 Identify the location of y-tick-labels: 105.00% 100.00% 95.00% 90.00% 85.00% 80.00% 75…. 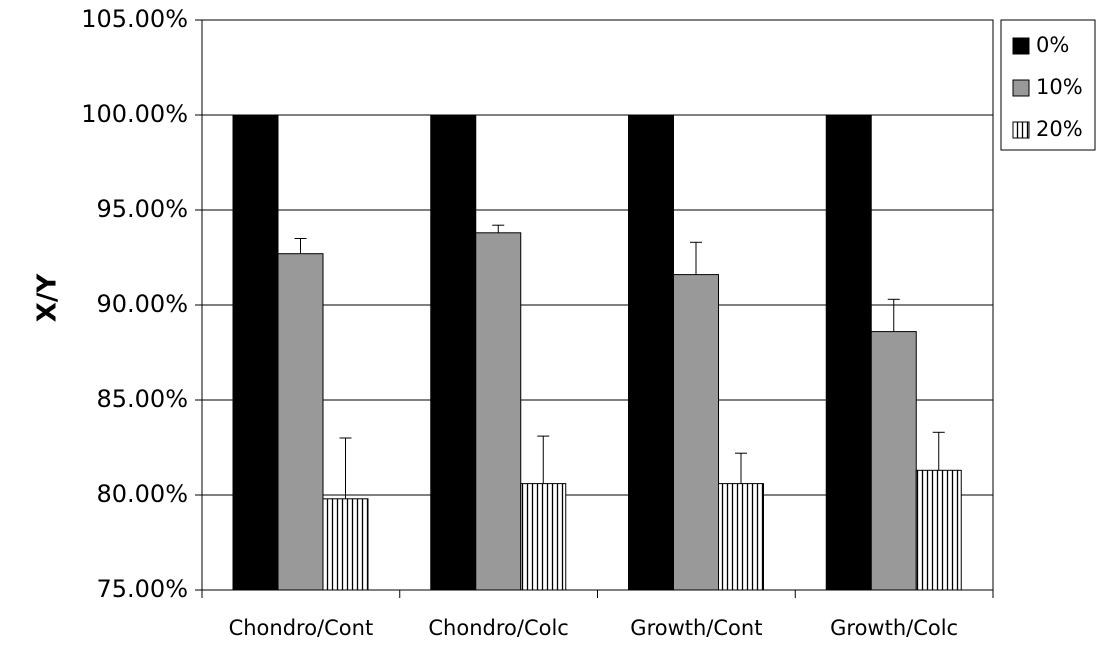
(134, 304).